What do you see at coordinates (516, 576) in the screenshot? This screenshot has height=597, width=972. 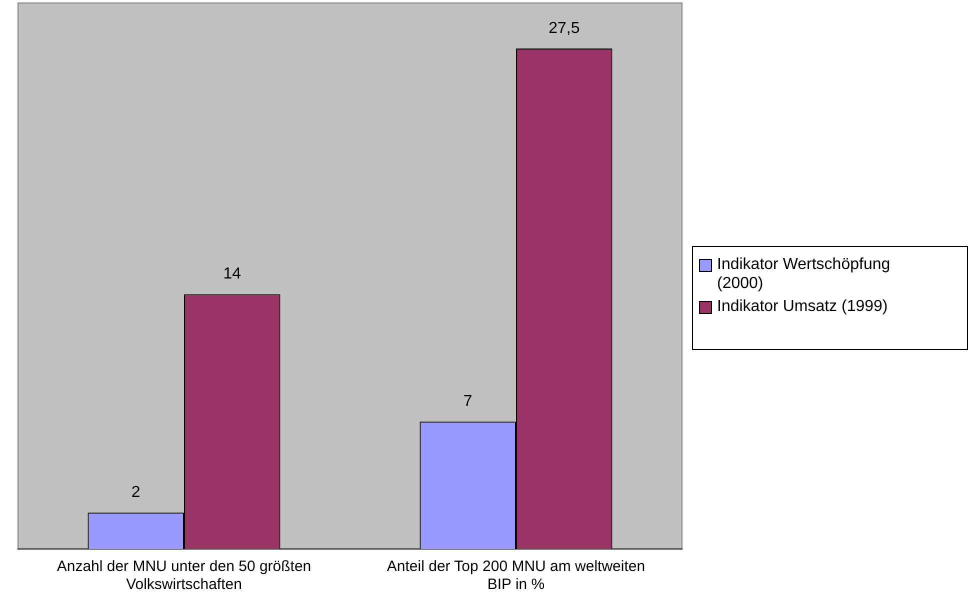 I see `x-tick-label: Anteil der Top 200 MNU am weltweiten BIP in %` at bounding box center [516, 576].